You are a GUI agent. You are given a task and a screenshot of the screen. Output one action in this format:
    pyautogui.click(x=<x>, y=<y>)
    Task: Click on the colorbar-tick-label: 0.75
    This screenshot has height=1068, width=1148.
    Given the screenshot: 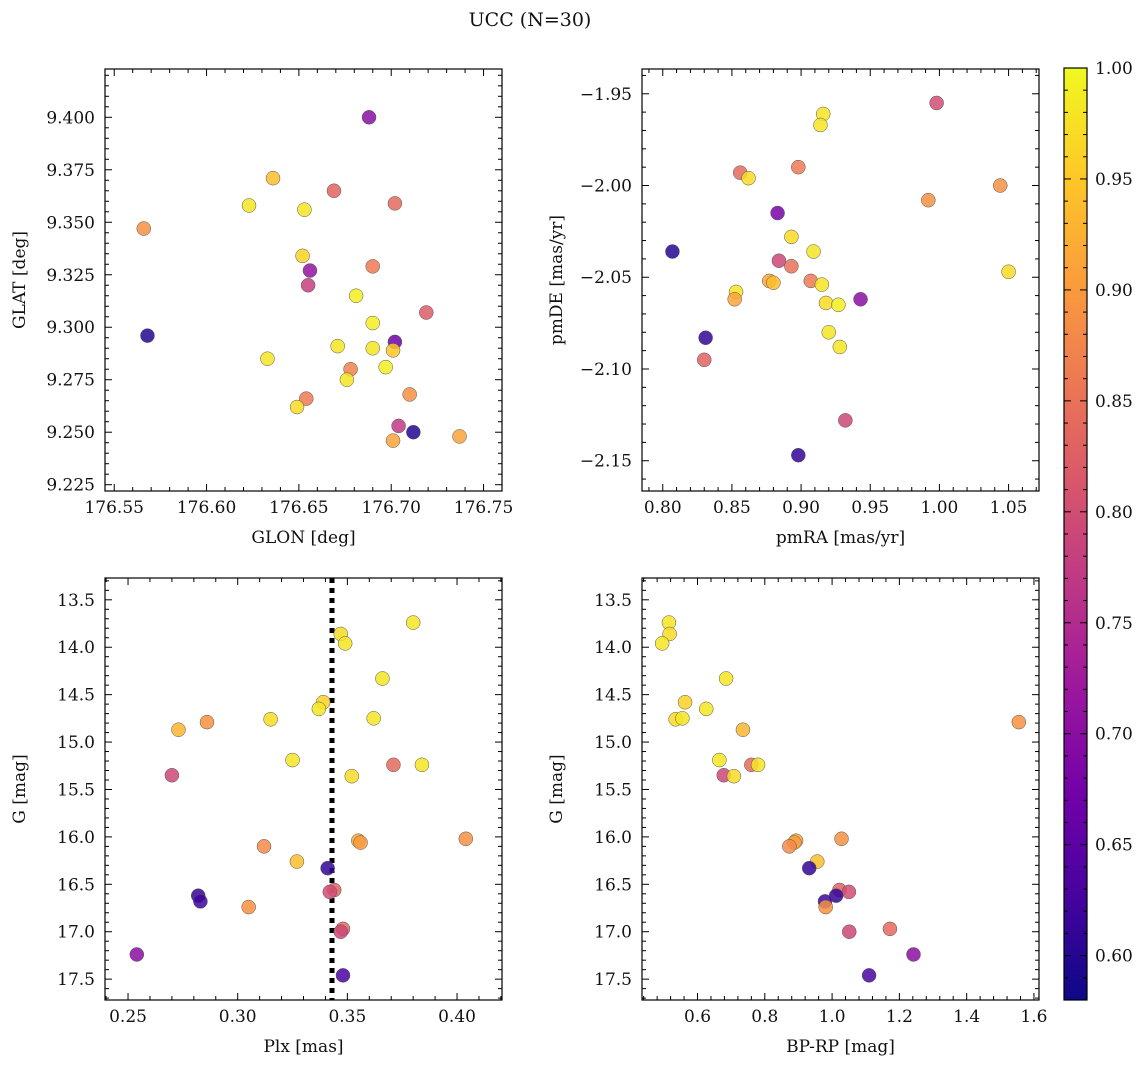 What is the action you would take?
    pyautogui.click(x=1114, y=624)
    